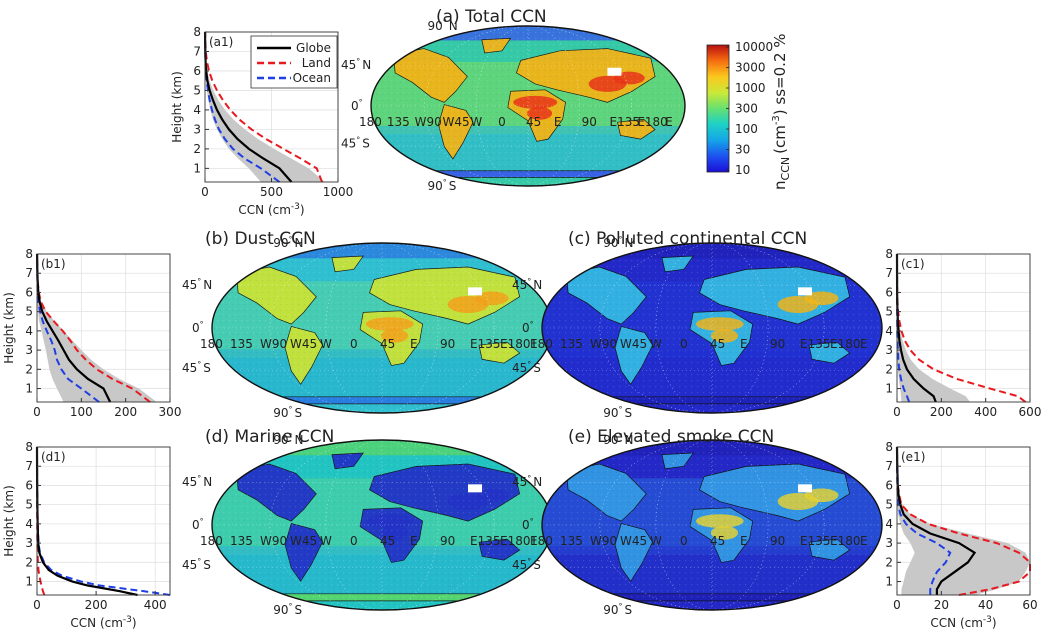  What do you see at coordinates (985, 605) in the screenshot?
I see `x-tick-label: 40` at bounding box center [985, 605].